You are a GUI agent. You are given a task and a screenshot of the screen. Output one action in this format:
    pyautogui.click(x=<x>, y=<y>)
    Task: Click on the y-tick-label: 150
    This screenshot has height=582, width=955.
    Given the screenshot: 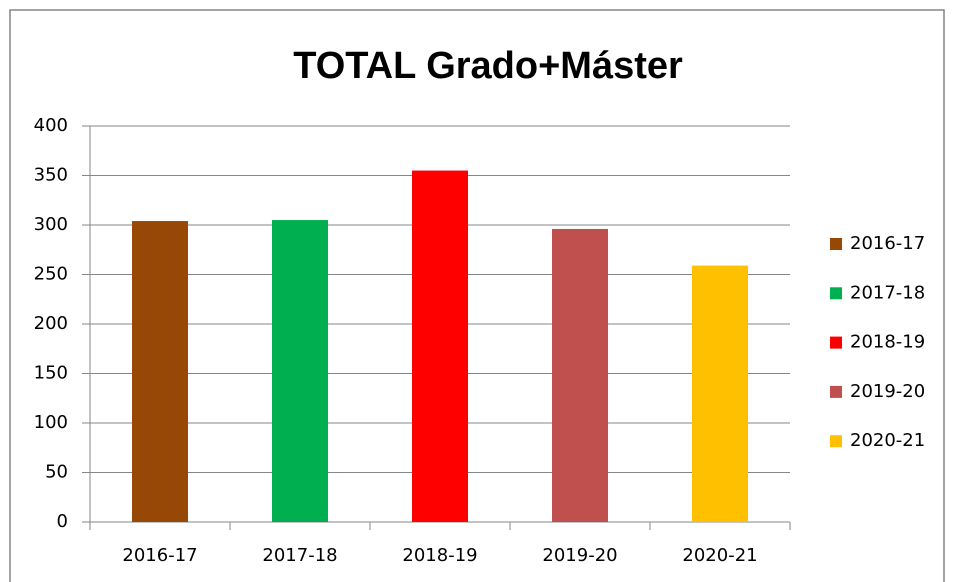 What is the action you would take?
    pyautogui.click(x=51, y=373)
    